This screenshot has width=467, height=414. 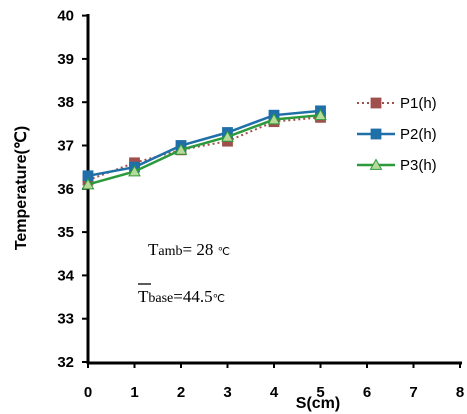 I want to click on tbase-subscript: base, so click(x=160, y=298).